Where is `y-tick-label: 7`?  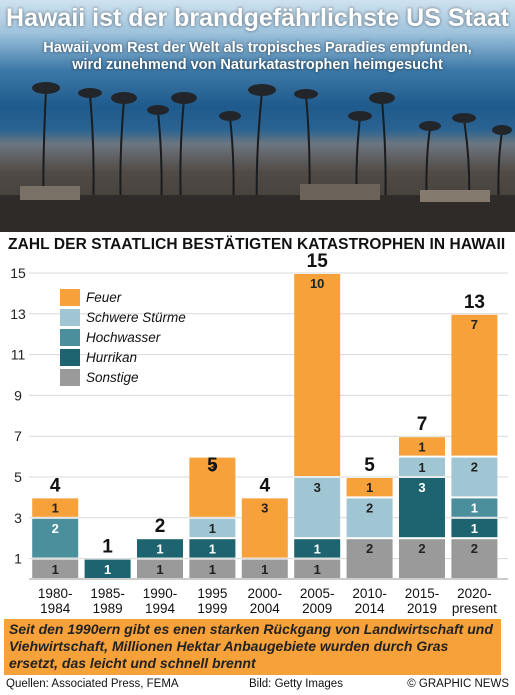 y-tick-label: 7 is located at coordinates (18, 436).